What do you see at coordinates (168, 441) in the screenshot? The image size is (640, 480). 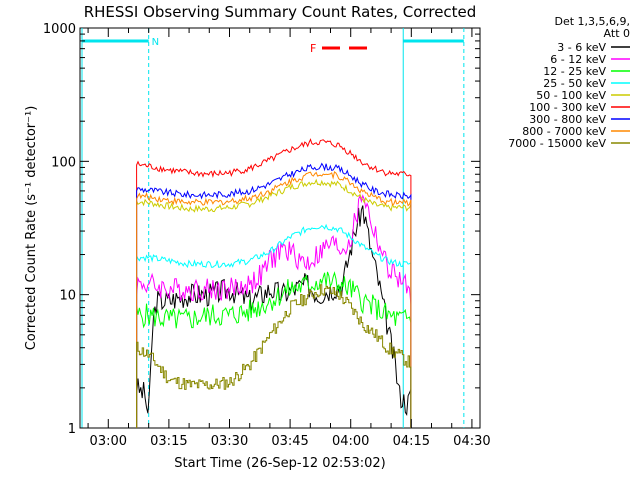 I see `x-tick-label: 03:15` at bounding box center [168, 441].